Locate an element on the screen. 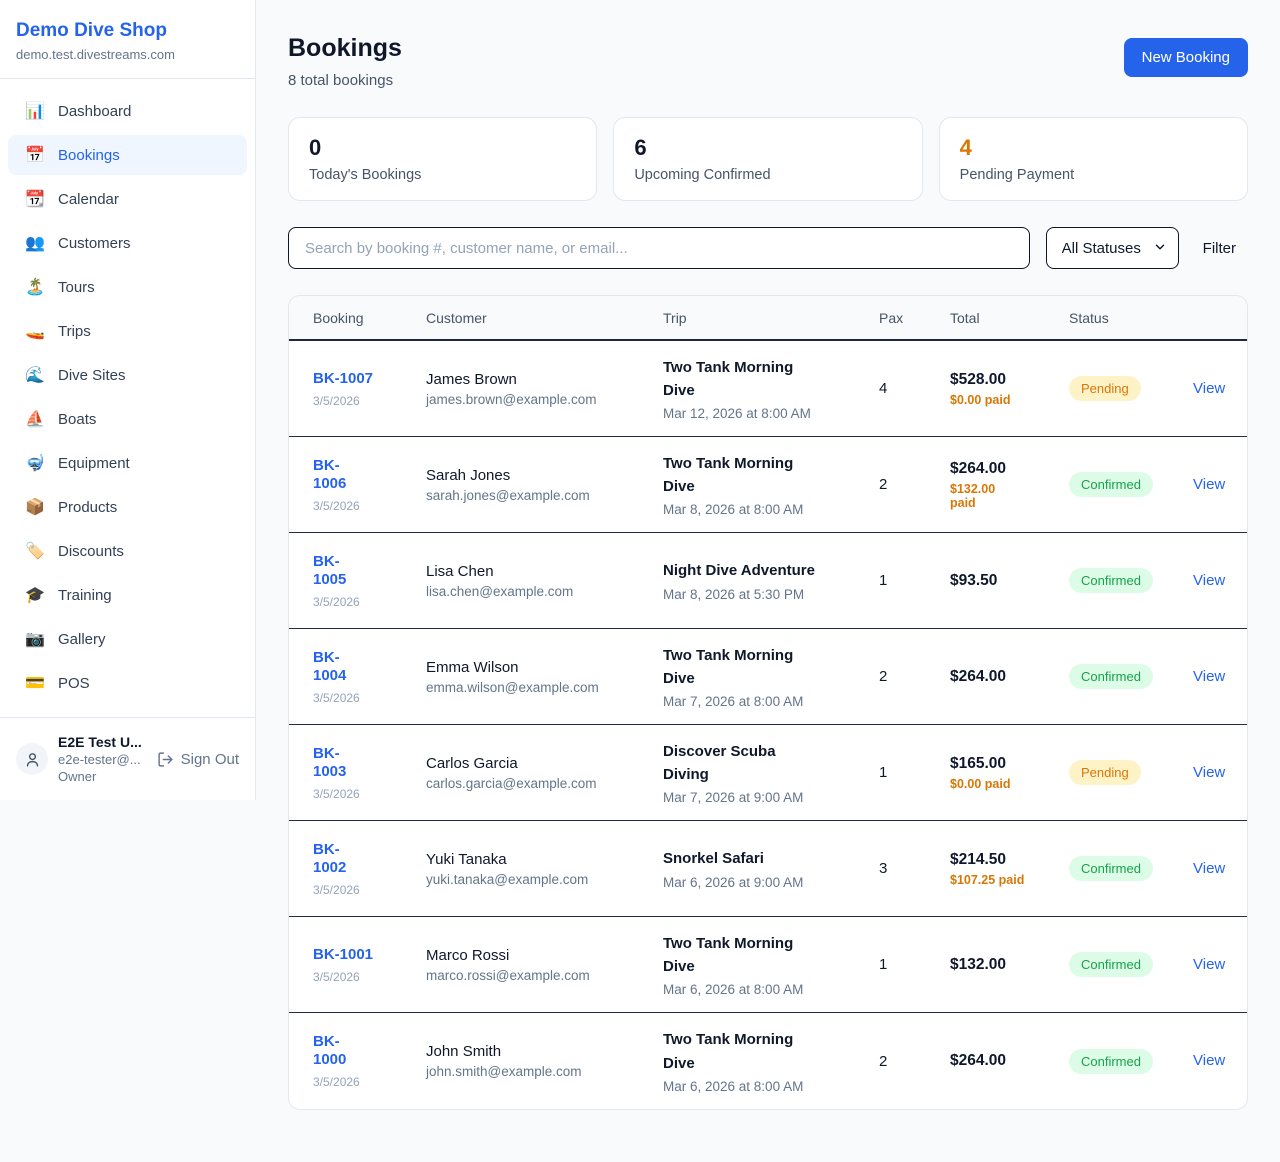  column-header-total: Total is located at coordinates (965, 317).